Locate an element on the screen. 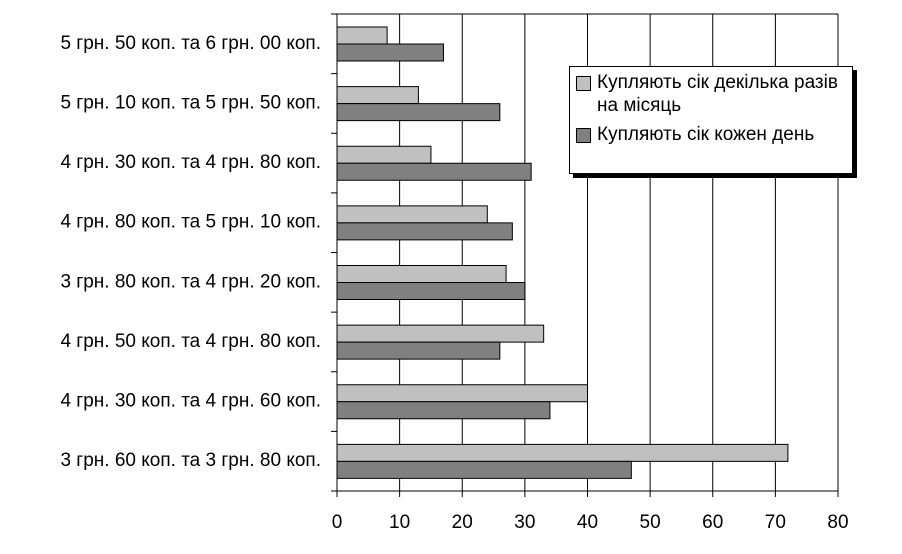  legend-label: Купляють сік кожен день is located at coordinates (706, 134).